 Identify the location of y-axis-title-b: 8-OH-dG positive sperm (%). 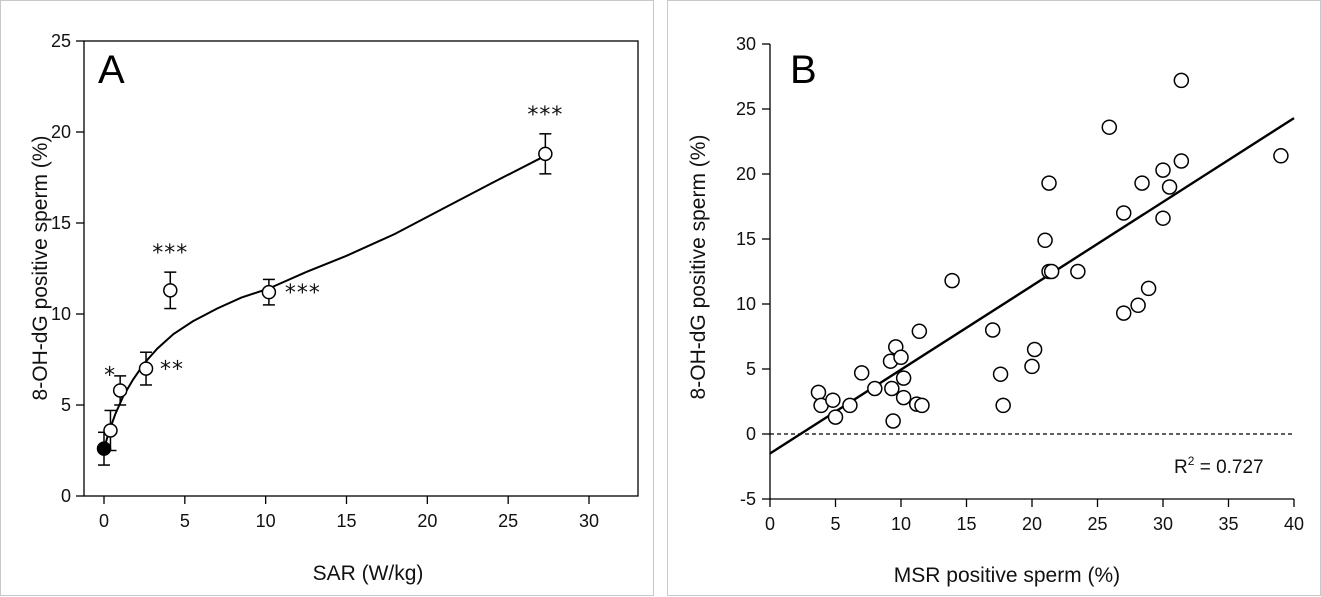
(698, 267).